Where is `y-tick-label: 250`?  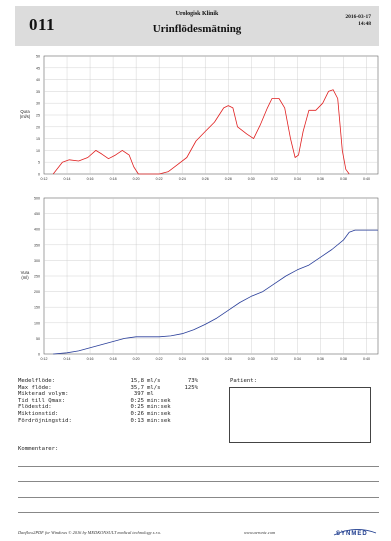
y-tick-label: 250 is located at coordinates (37, 277).